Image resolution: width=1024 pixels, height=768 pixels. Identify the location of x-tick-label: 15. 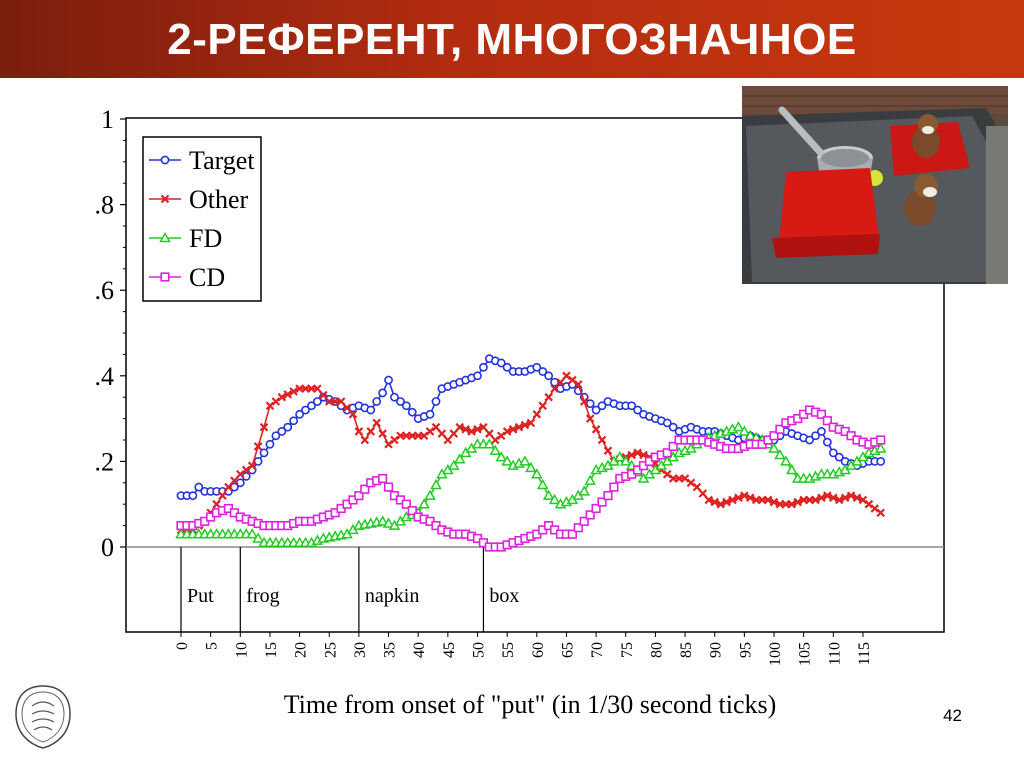
(271, 650).